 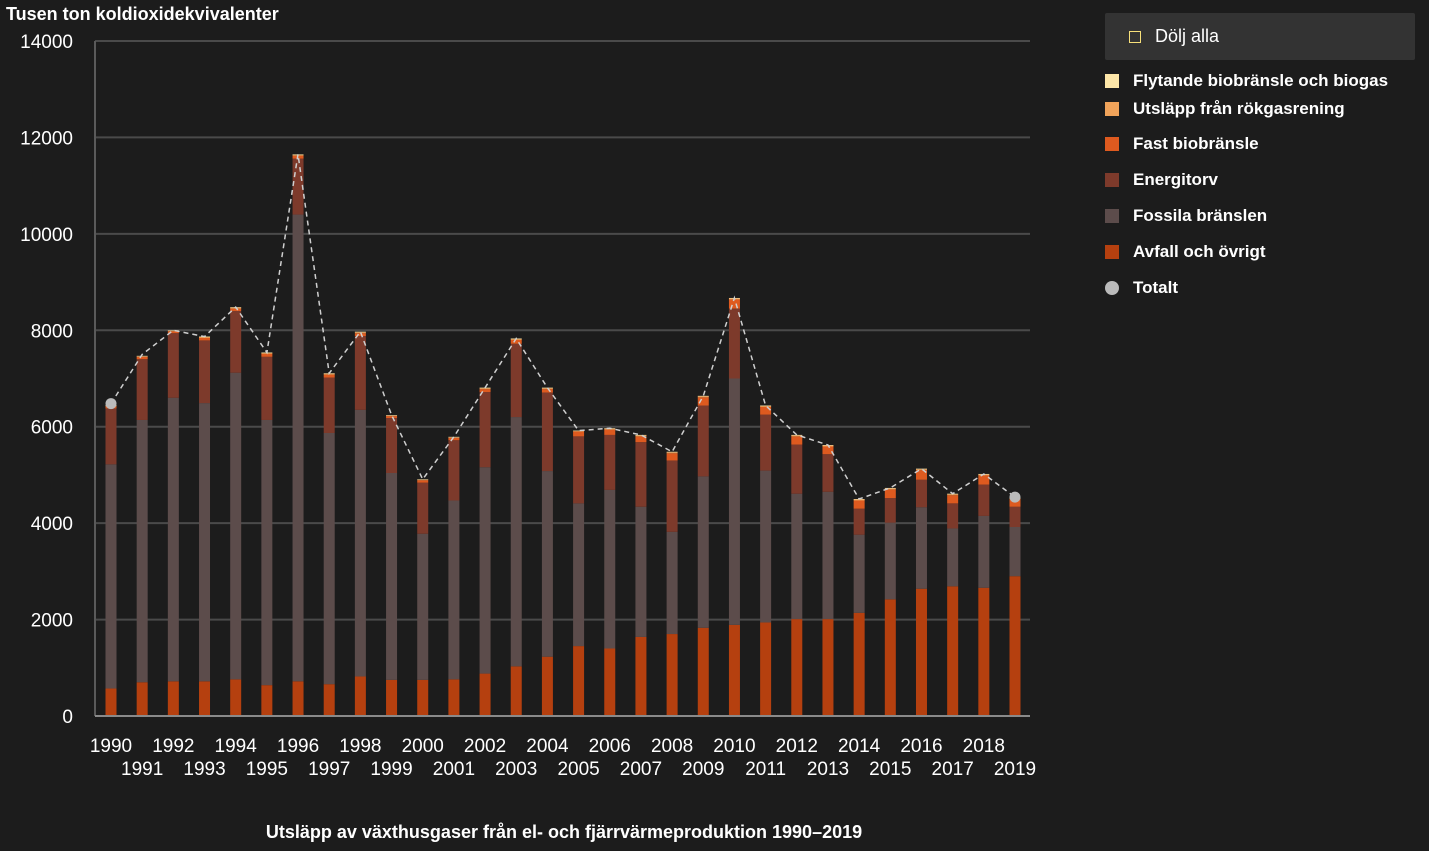 What do you see at coordinates (766, 561) in the screenshot?
I see `bar-stack-2011` at bounding box center [766, 561].